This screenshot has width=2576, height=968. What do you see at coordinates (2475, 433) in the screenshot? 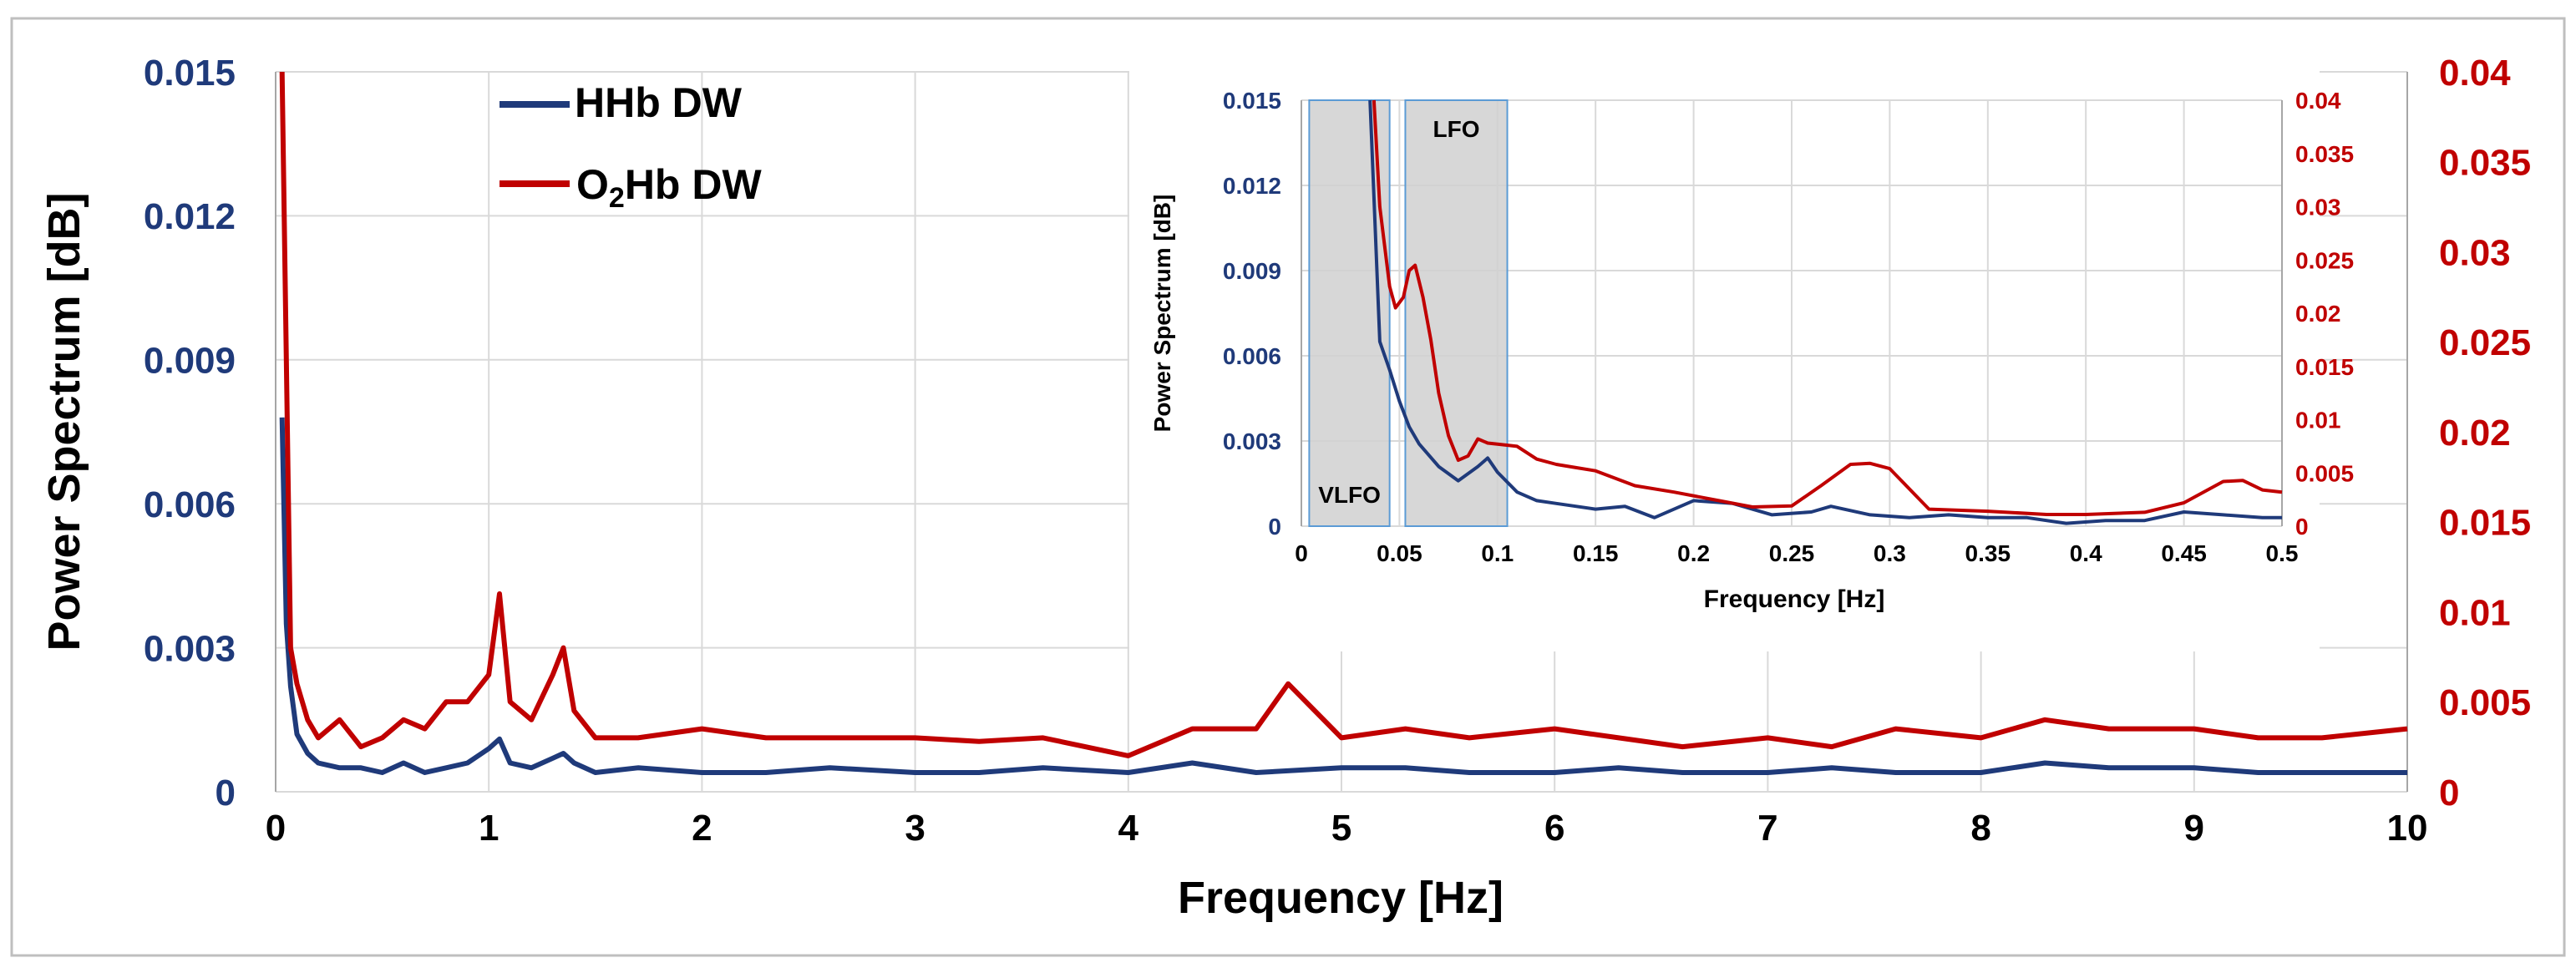
I see `main-right-y-tick-label: 0.02` at bounding box center [2475, 433].